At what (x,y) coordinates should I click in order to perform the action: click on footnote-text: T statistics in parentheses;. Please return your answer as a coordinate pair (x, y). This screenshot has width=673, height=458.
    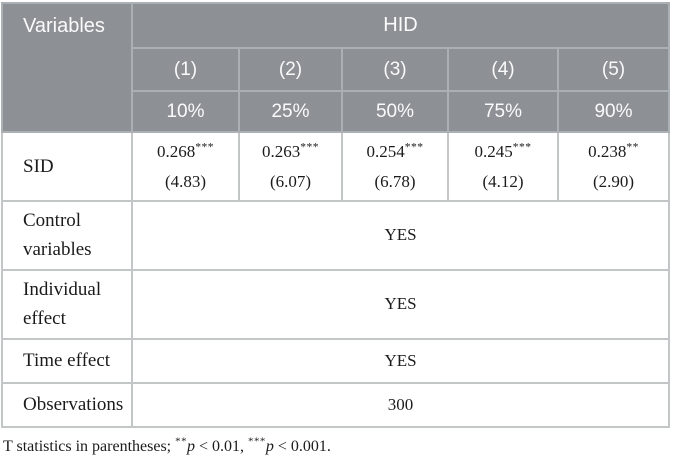
    Looking at the image, I should click on (89, 446).